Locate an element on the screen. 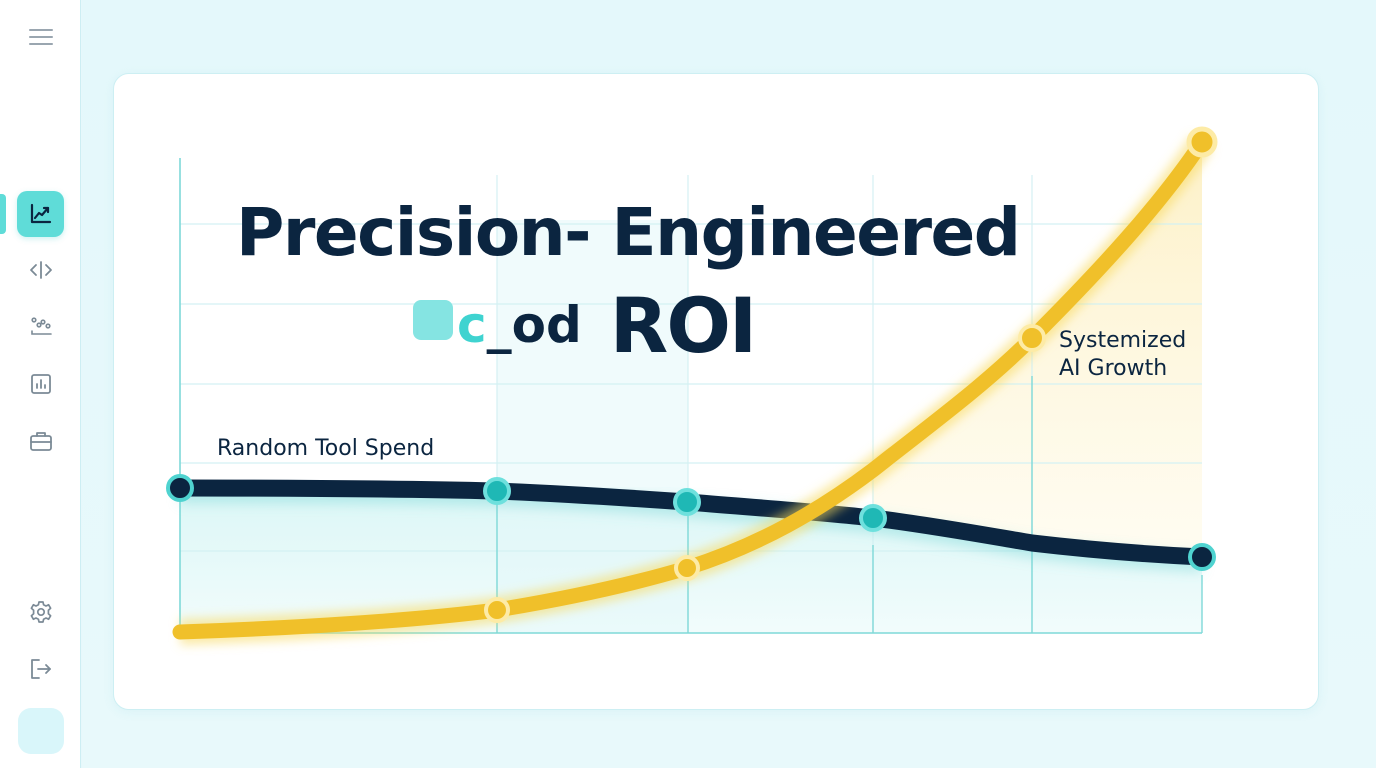 This screenshot has width=1376, height=768. series-label-line1: Systemized is located at coordinates (1123, 340).